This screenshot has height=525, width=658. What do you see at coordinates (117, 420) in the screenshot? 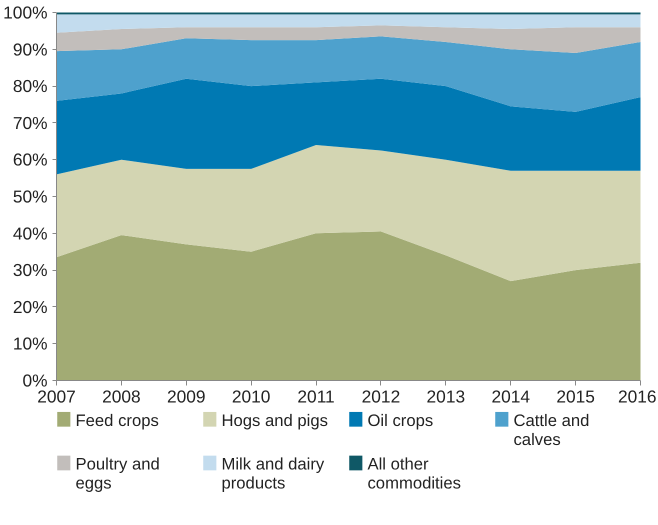
I see `legend-label: Feed crops` at bounding box center [117, 420].